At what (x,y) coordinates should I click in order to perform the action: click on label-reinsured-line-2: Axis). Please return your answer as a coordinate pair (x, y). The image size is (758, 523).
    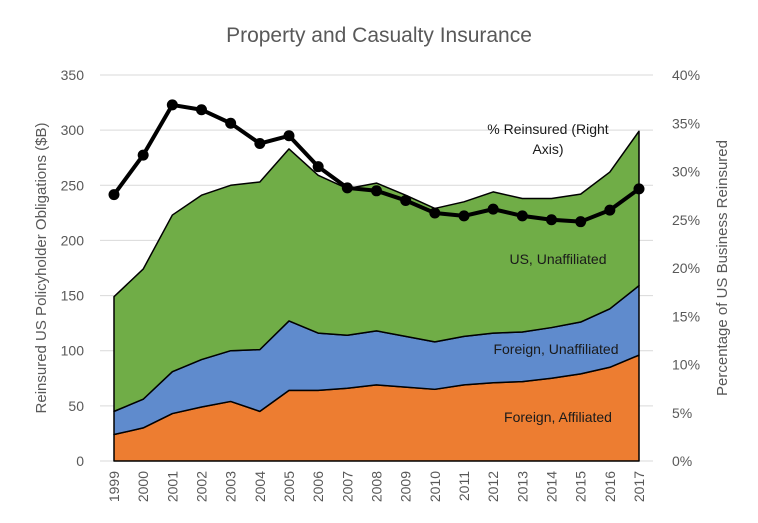
    Looking at the image, I should click on (547, 149).